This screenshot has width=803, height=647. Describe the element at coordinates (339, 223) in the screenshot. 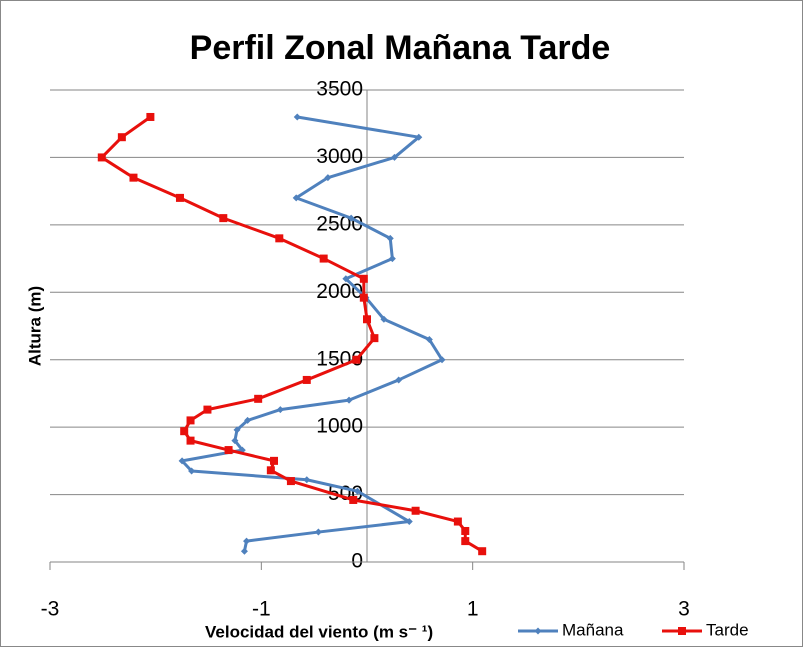

I see `y-tick-label: 2500` at that location.